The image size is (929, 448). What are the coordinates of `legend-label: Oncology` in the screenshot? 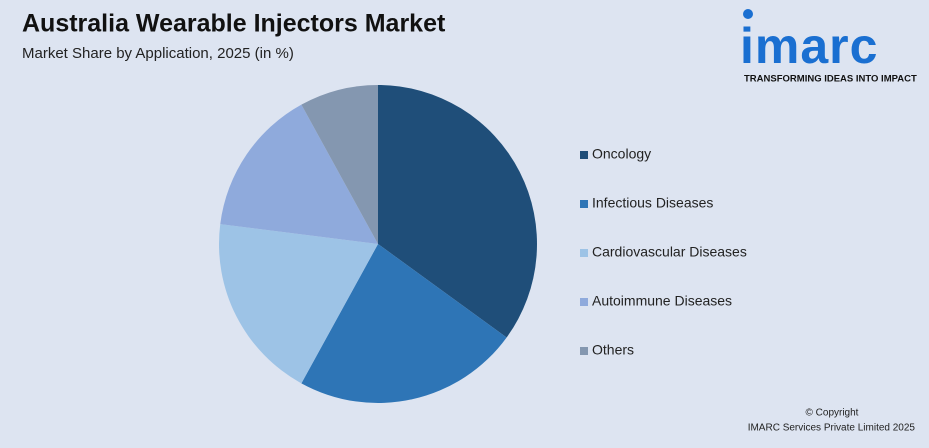 It's located at (621, 154).